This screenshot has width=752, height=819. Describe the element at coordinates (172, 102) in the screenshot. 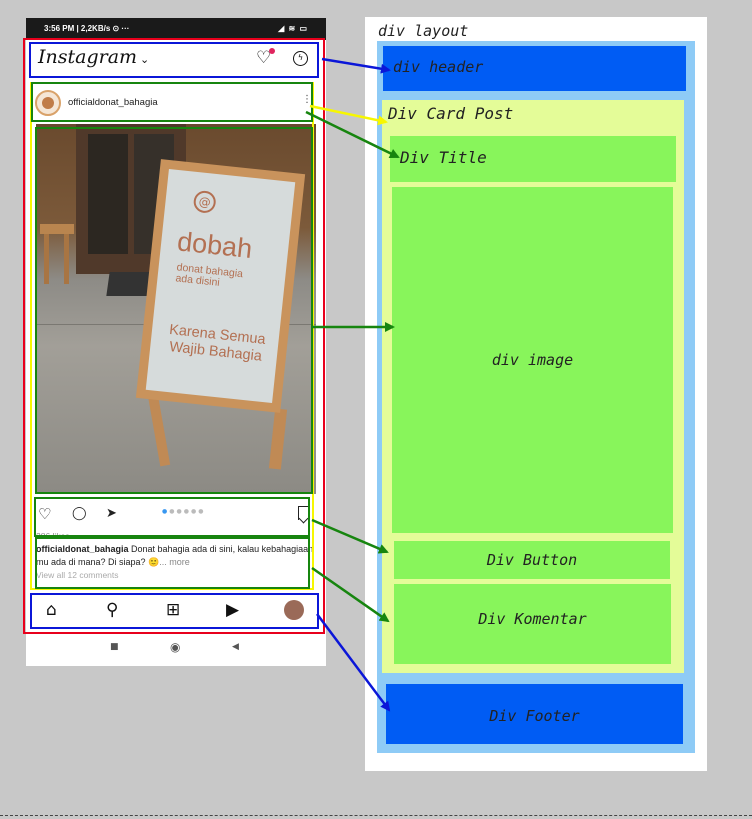

I see `title-outline` at that location.